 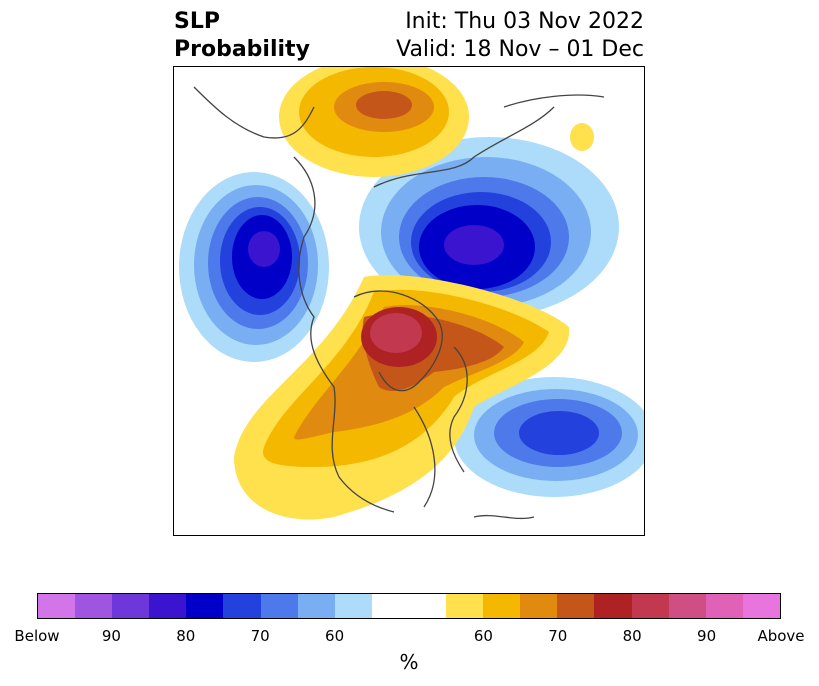 I want to click on valid-range: Valid: 18 Nov – 01 Dec, so click(x=520, y=49).